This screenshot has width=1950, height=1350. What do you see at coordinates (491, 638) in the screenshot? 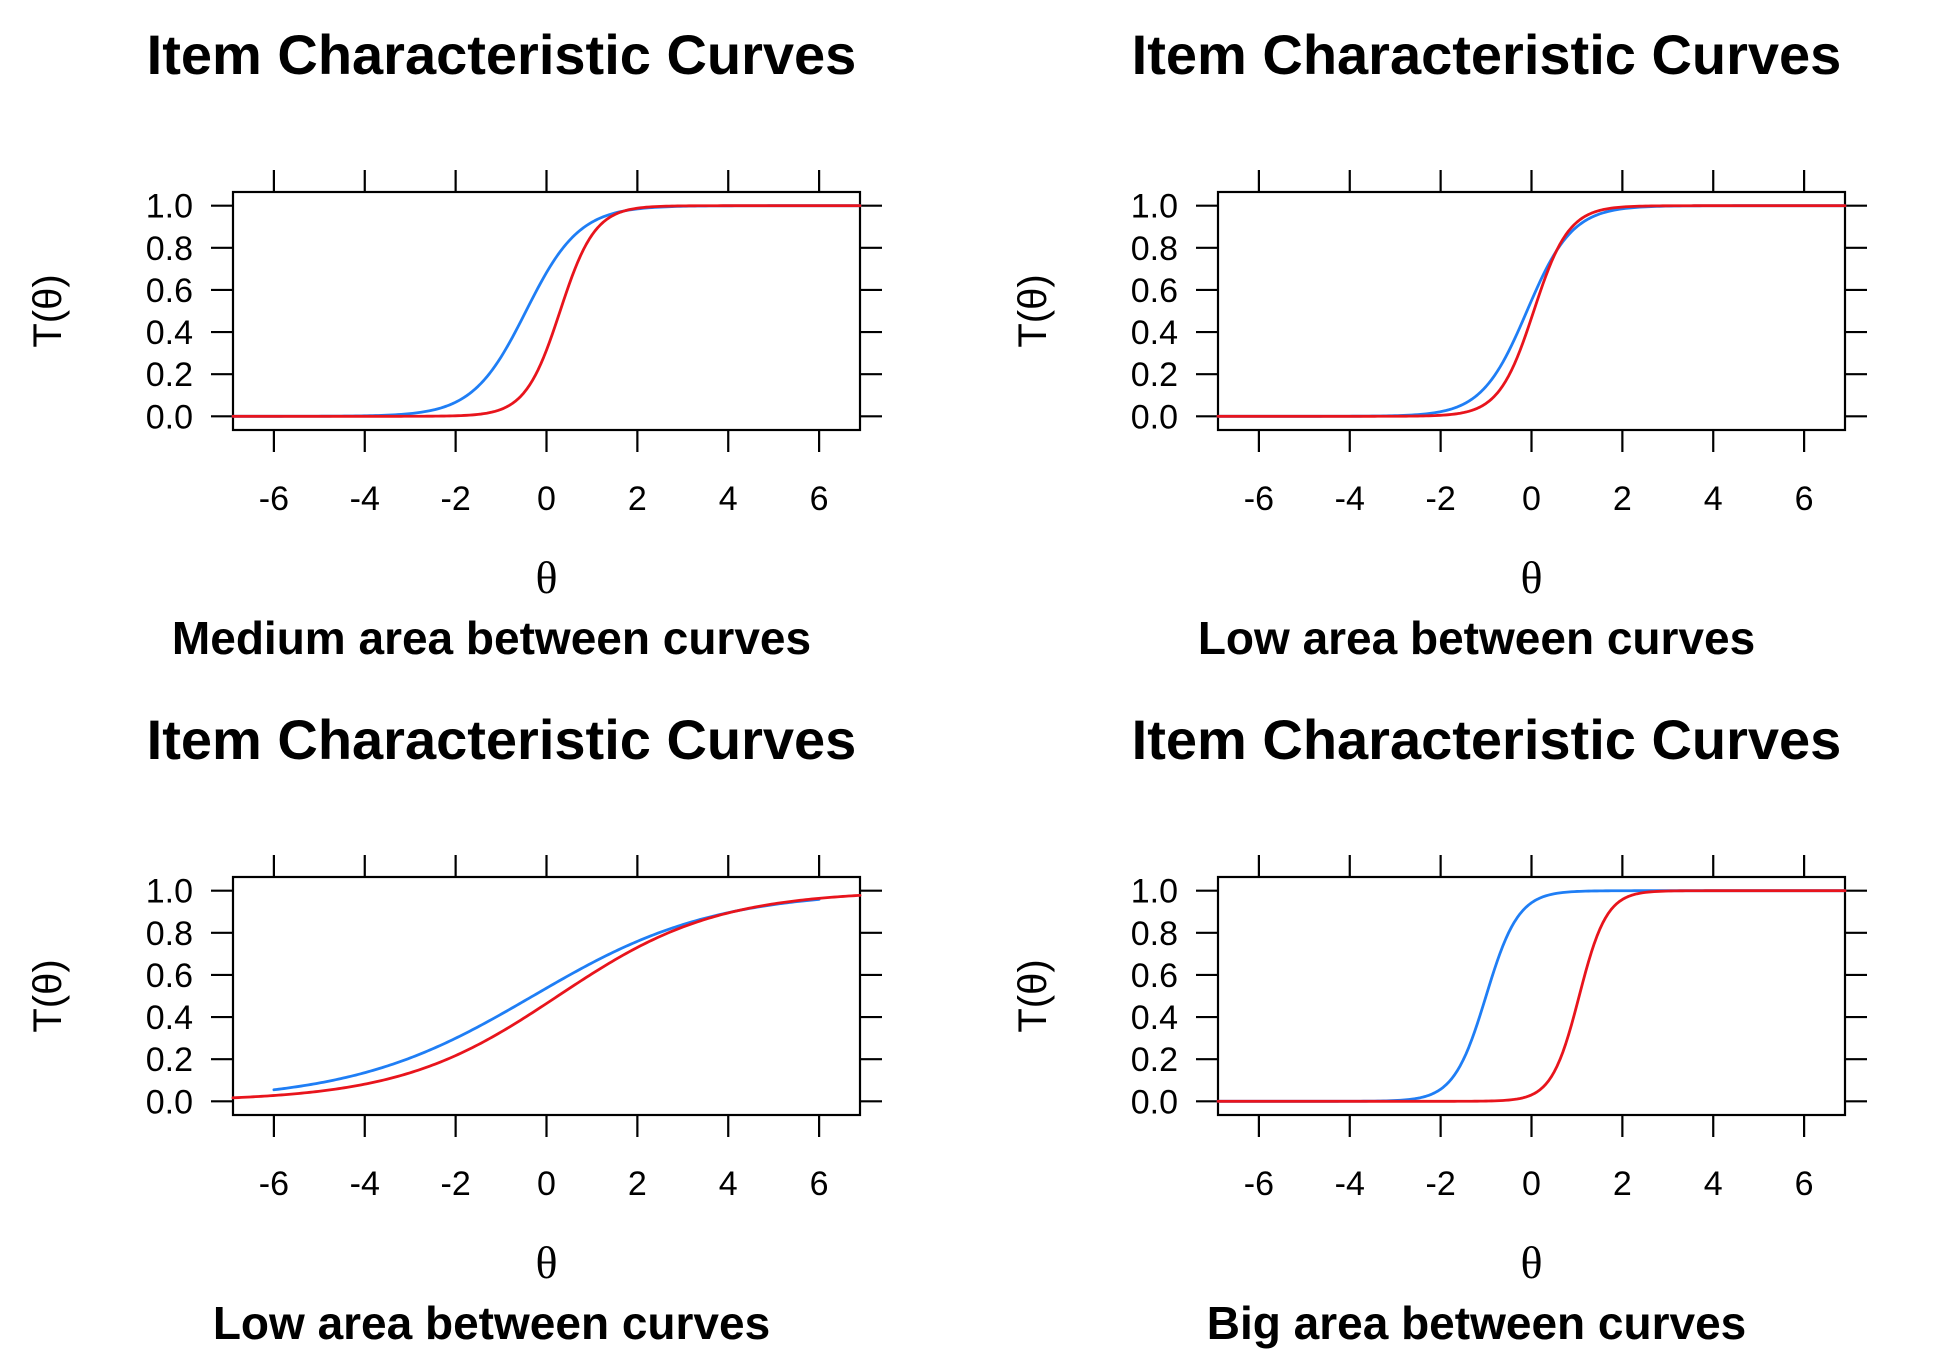
I see `chart-caption: Medium area between curves` at bounding box center [491, 638].